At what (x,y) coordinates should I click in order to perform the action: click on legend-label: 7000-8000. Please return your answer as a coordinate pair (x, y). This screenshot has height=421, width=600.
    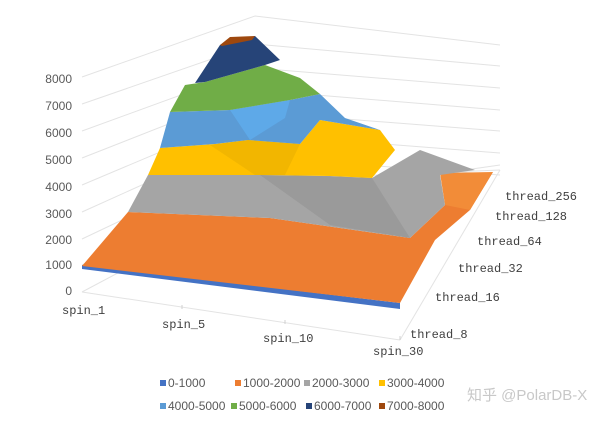
    Looking at the image, I should click on (416, 406).